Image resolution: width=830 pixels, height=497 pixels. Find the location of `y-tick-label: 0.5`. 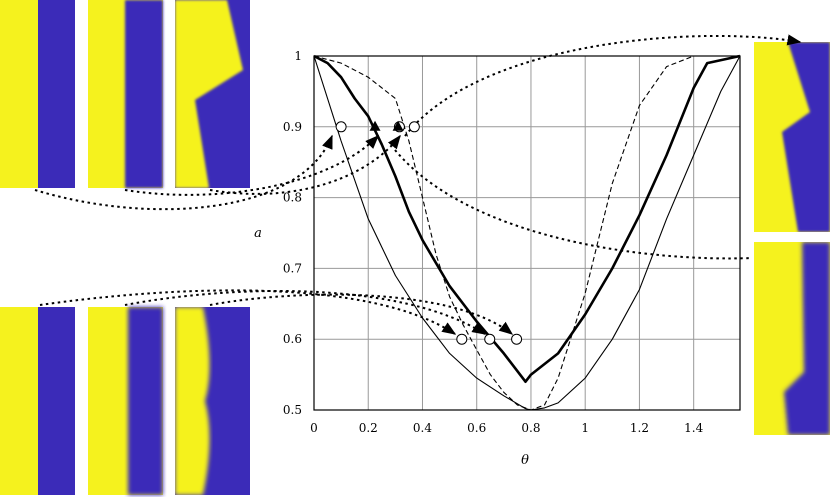

y-tick-label: 0.5 is located at coordinates (292, 410).